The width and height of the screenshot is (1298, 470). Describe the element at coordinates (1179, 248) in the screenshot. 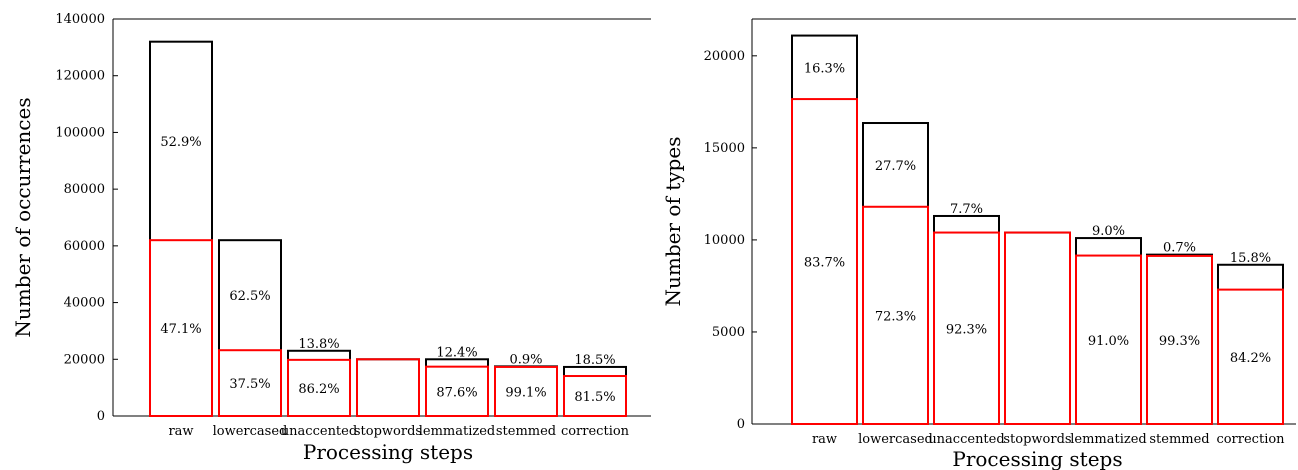

I see `chart1-pct-upper: 0.7%` at that location.